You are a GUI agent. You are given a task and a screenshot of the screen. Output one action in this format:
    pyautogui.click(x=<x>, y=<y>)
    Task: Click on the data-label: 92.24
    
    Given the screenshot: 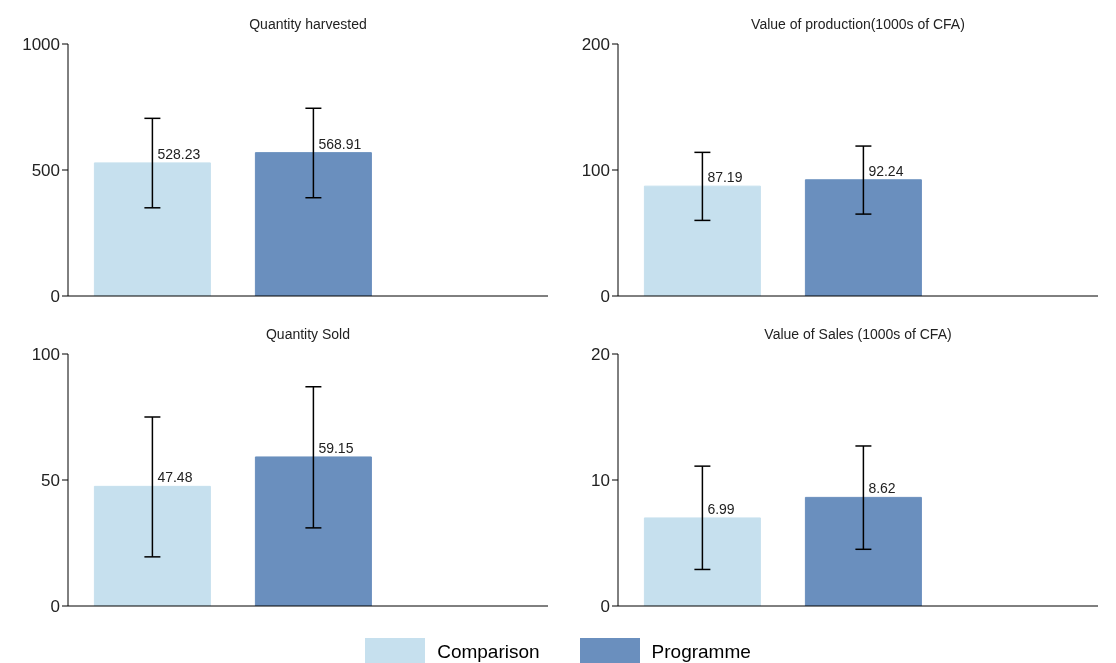 What is the action you would take?
    pyautogui.click(x=886, y=170)
    